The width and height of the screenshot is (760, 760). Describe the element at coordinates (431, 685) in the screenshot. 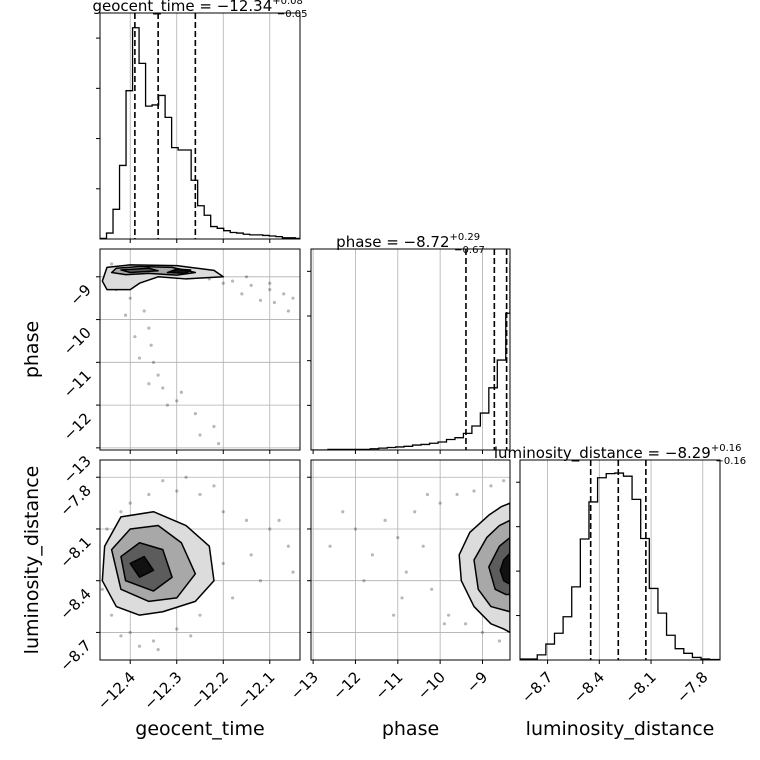

I see `x-tick-label: −10` at that location.